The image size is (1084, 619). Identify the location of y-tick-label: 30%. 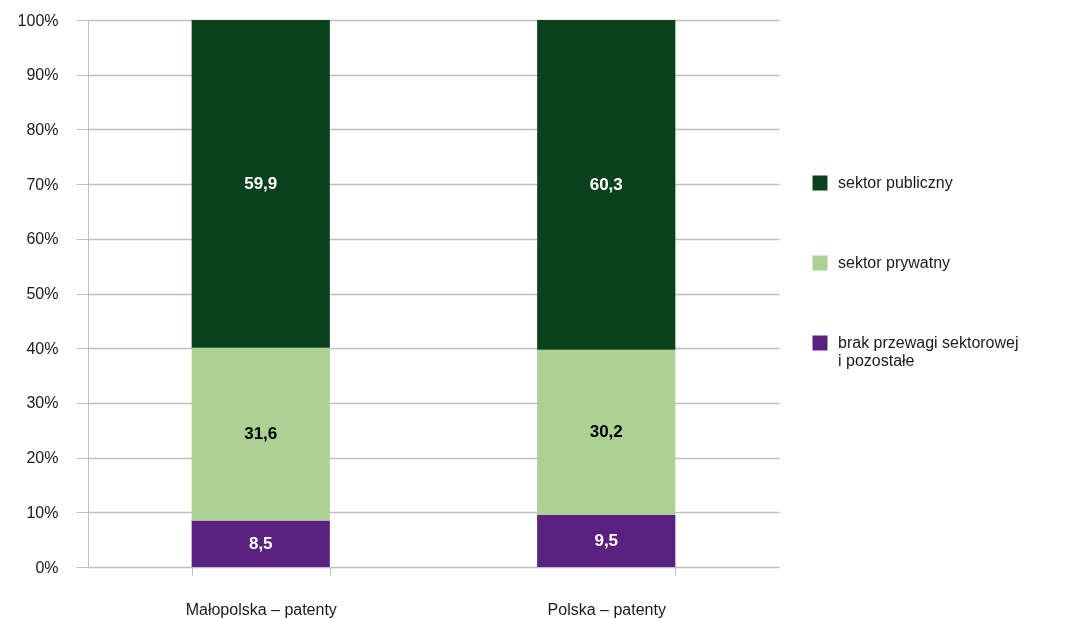
(42, 403).